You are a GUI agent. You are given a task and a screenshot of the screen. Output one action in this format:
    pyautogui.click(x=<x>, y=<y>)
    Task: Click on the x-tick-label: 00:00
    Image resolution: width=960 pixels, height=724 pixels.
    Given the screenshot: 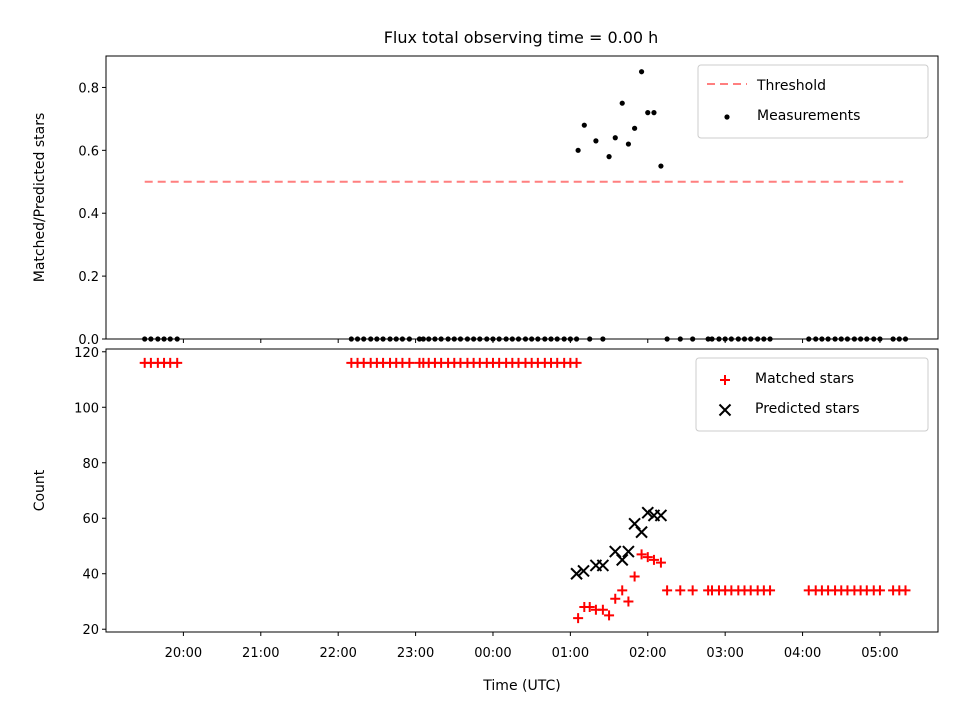 What is the action you would take?
    pyautogui.click(x=492, y=653)
    